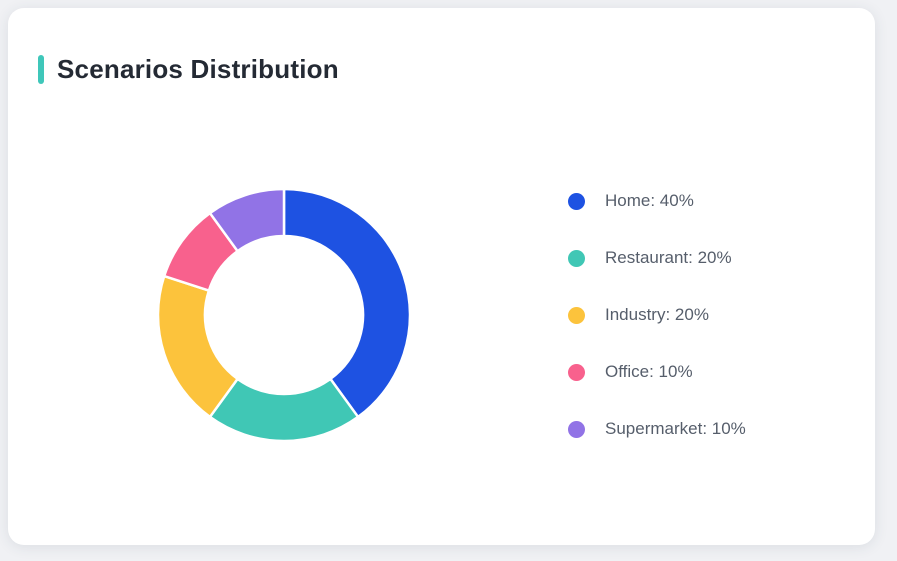 This screenshot has width=897, height=561. I want to click on donut-chart, so click(284, 315).